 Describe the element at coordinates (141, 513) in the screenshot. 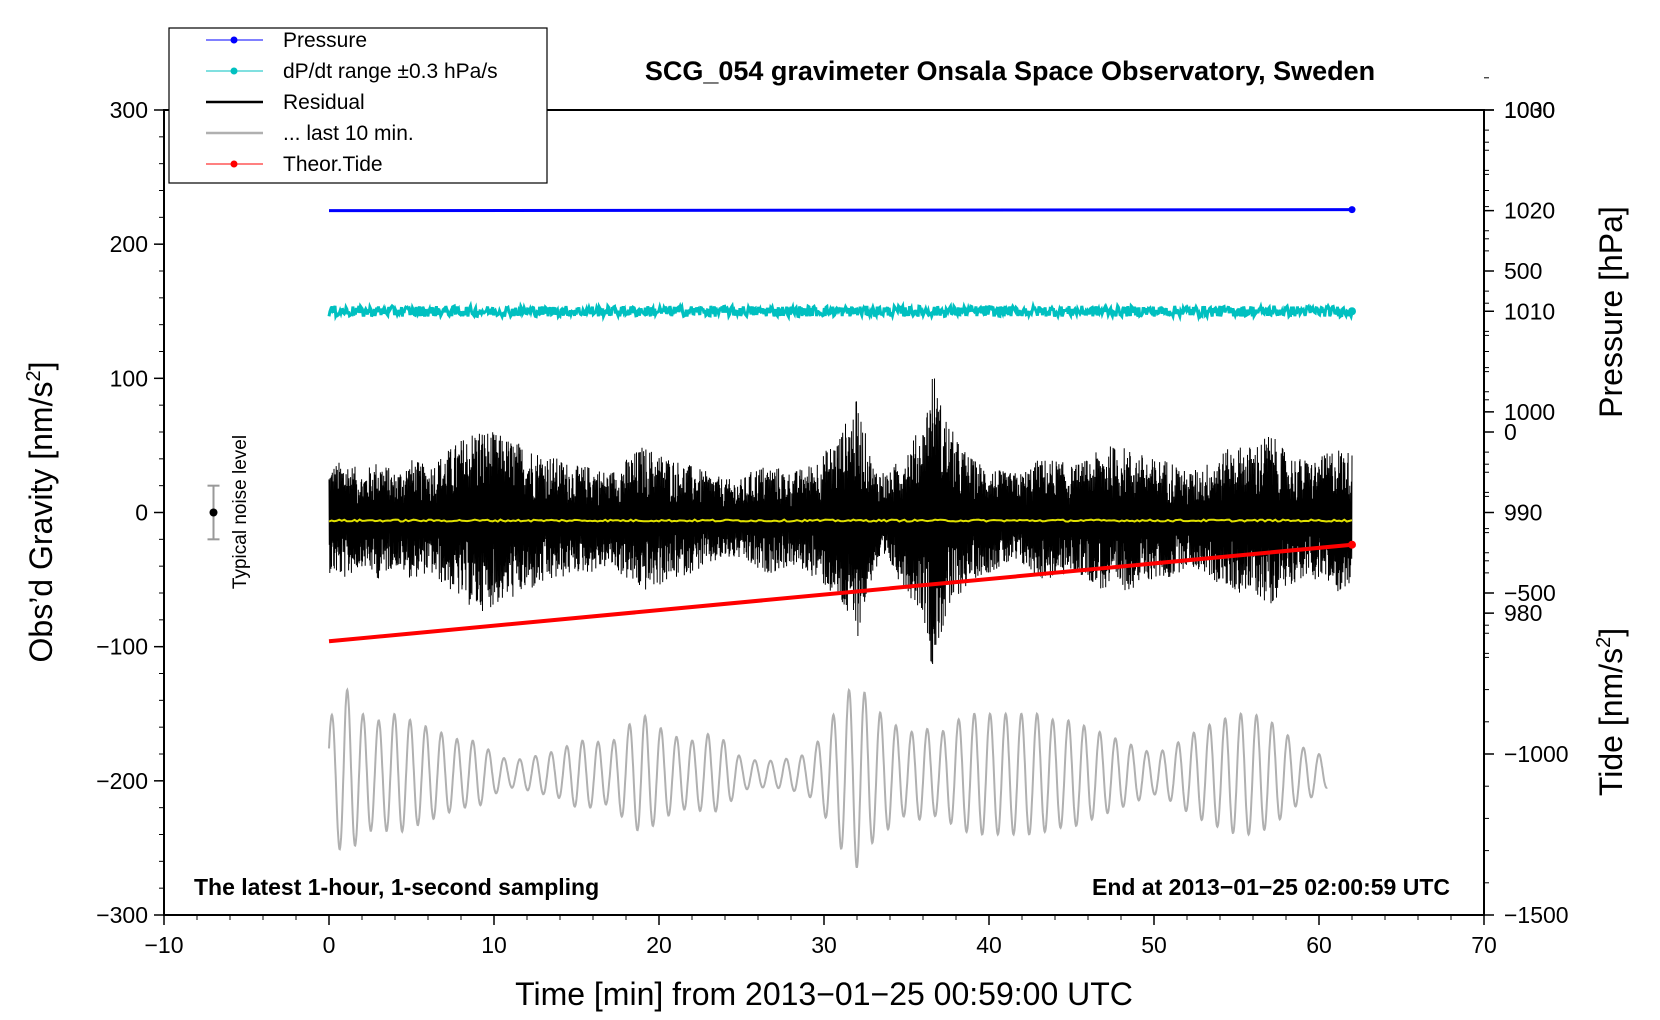

I see `y-left-tick-label: 0` at that location.